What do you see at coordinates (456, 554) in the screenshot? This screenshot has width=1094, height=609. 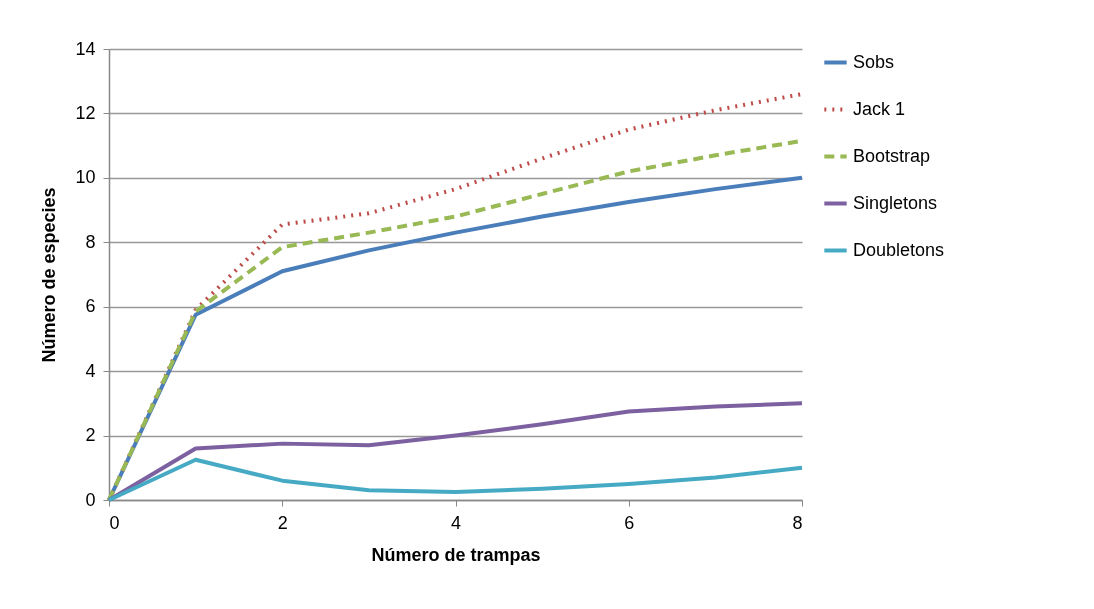 I see `x-axis-title: Número de trampas` at bounding box center [456, 554].